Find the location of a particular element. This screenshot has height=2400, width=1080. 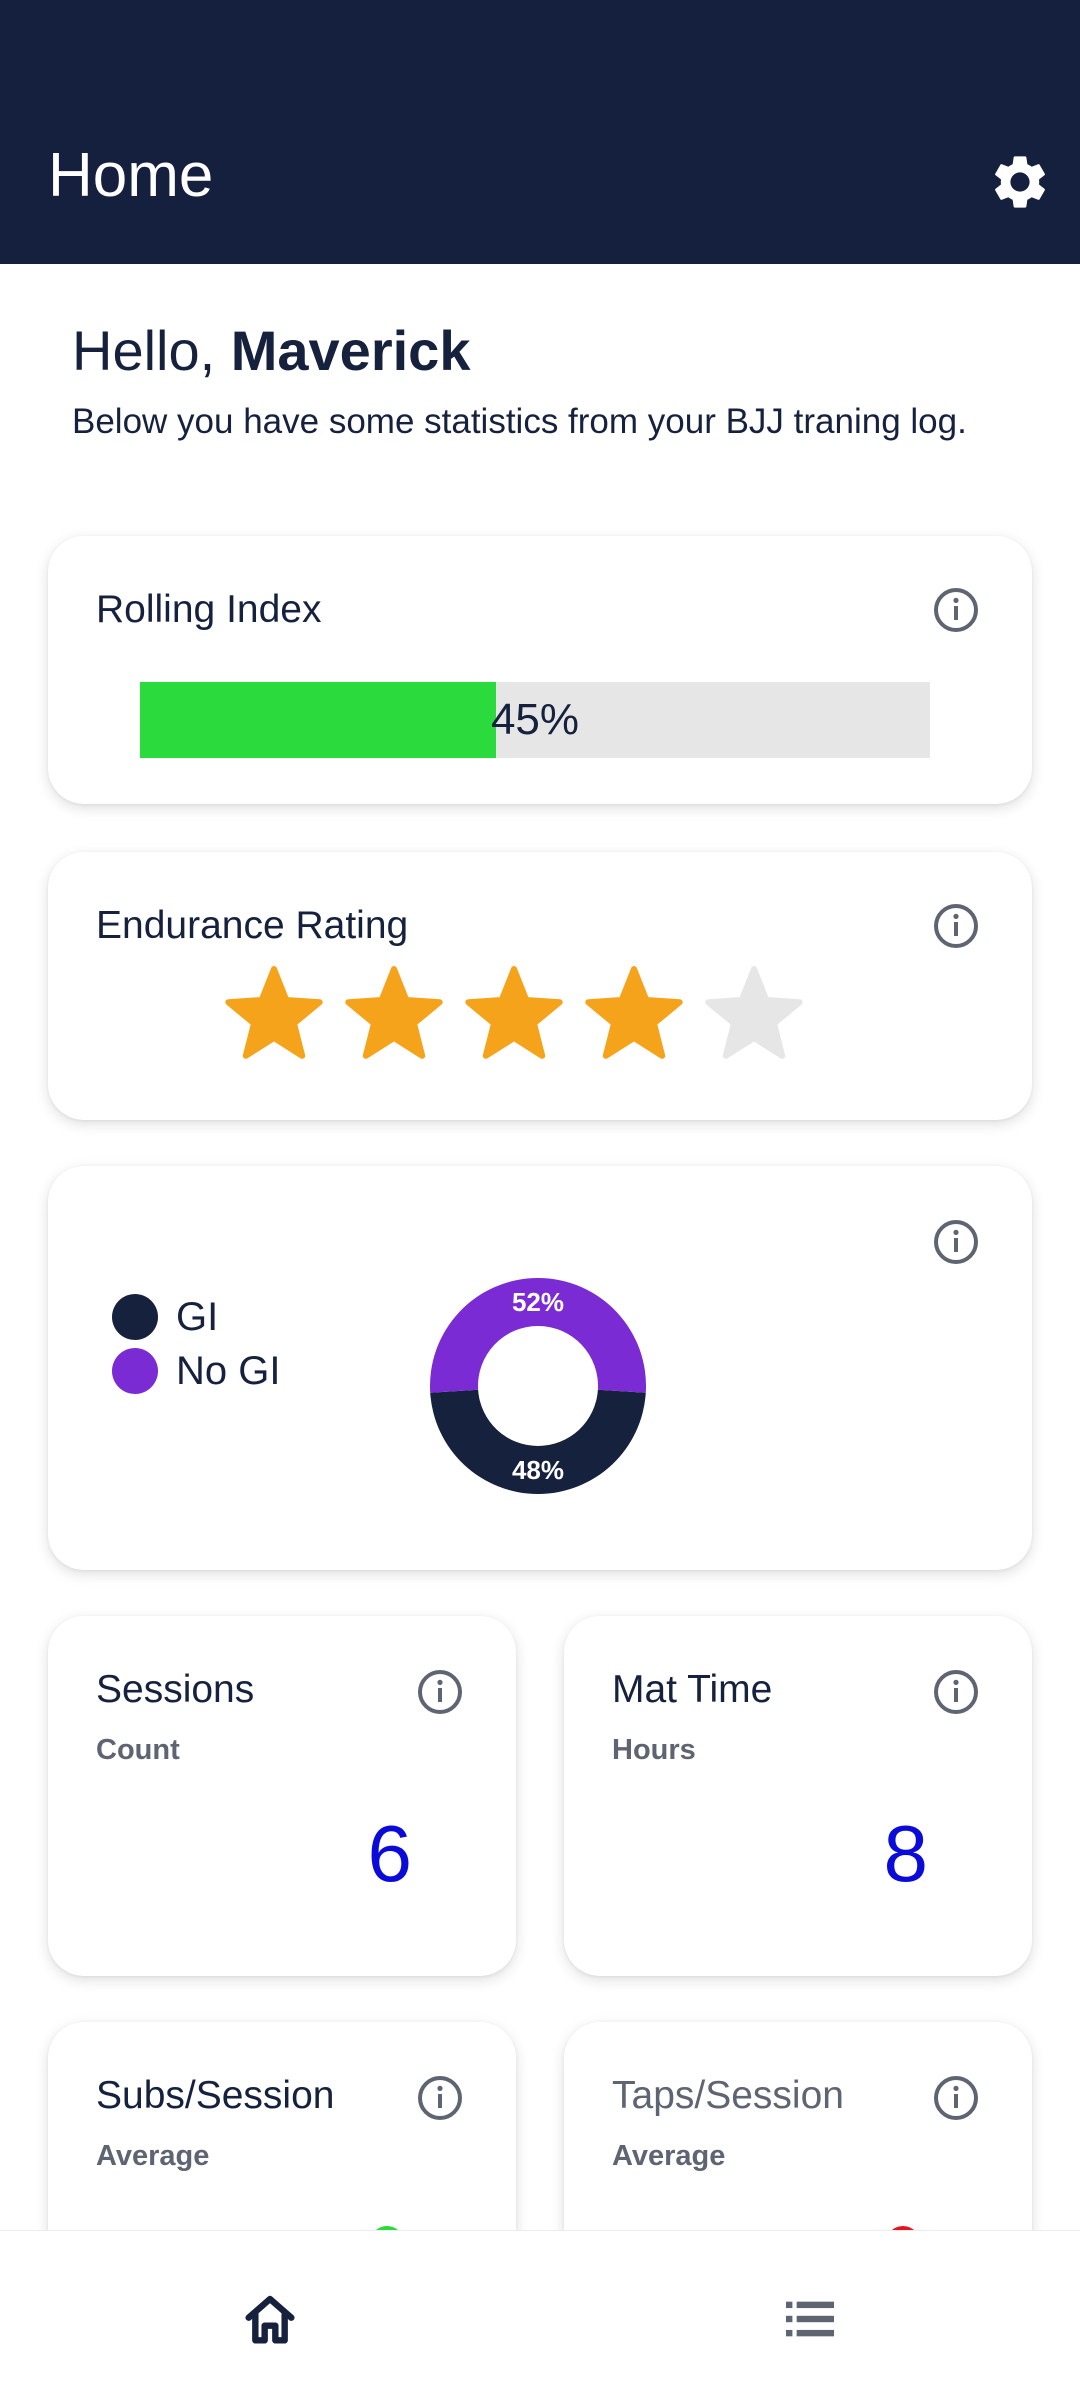

card-title: Endurance Rating is located at coordinates (252, 925).